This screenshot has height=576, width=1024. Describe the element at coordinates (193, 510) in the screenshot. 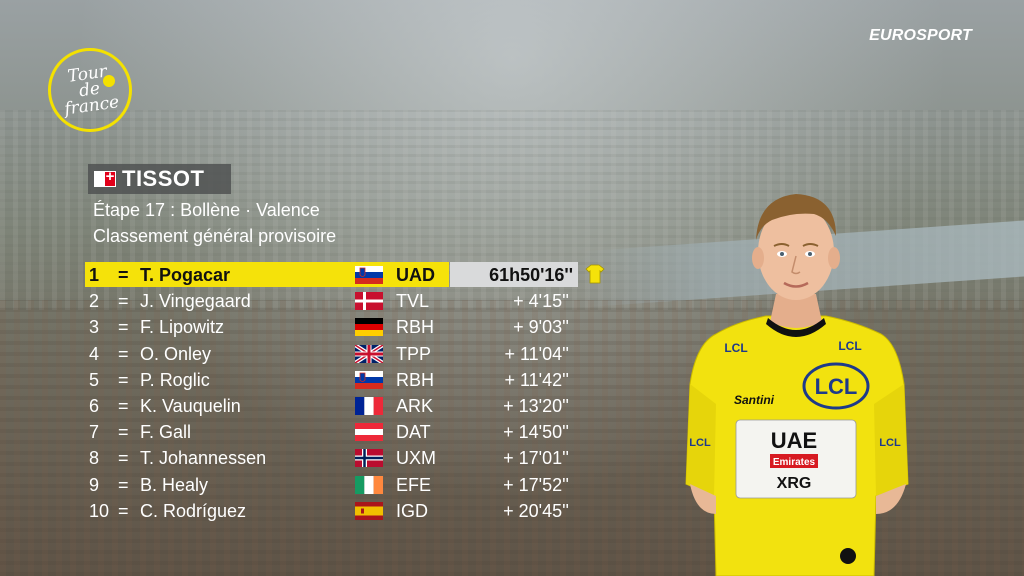

I see `rider-name: C. Rodríguez` at that location.